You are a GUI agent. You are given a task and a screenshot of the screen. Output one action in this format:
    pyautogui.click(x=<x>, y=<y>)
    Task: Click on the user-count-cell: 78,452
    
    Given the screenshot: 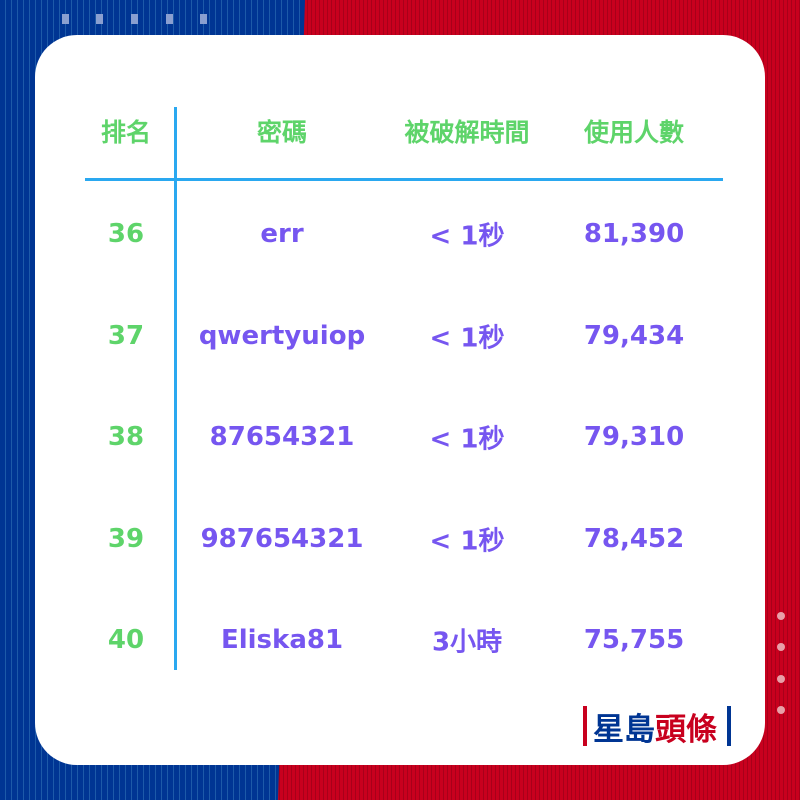 What is the action you would take?
    pyautogui.click(x=634, y=539)
    